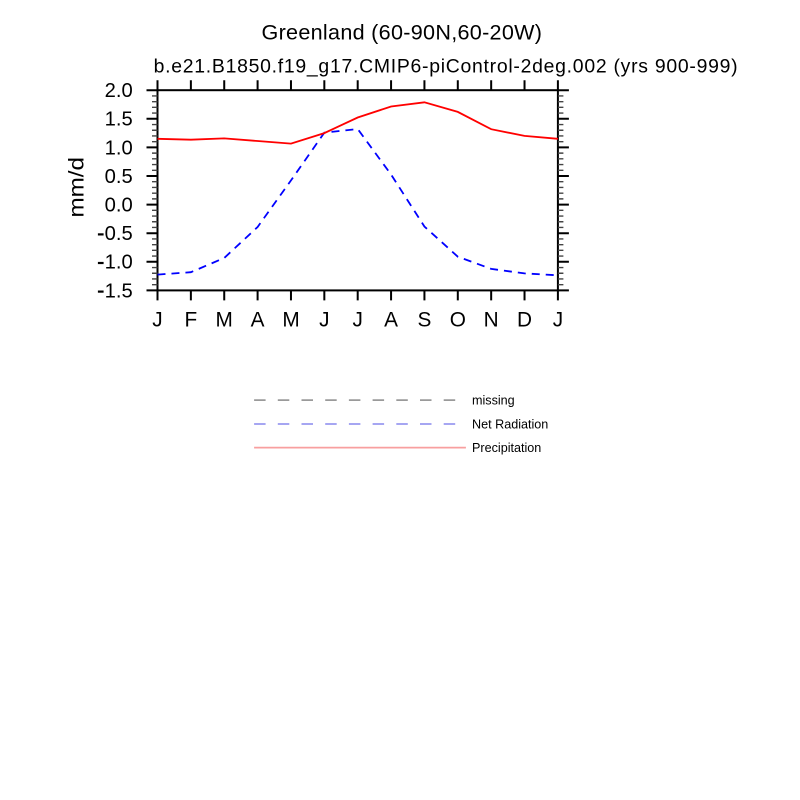 The image size is (800, 800). I want to click on svg-text: Precipitation, so click(506, 448).